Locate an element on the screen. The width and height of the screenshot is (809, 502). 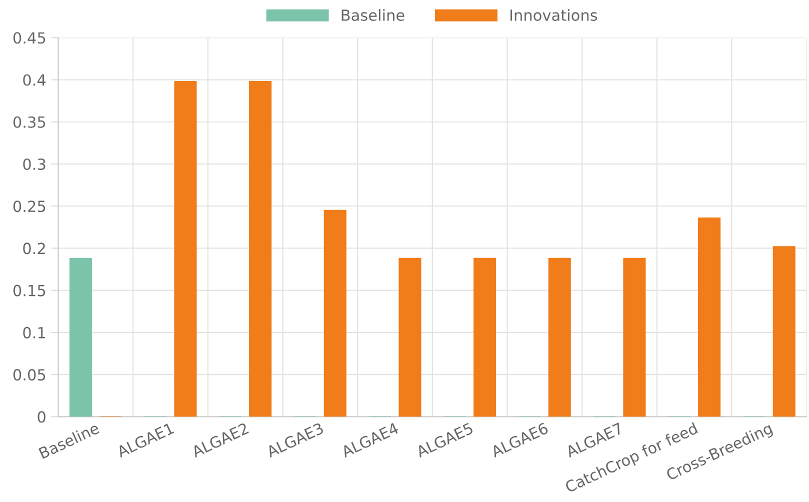
legend-label: Innovations is located at coordinates (554, 15).